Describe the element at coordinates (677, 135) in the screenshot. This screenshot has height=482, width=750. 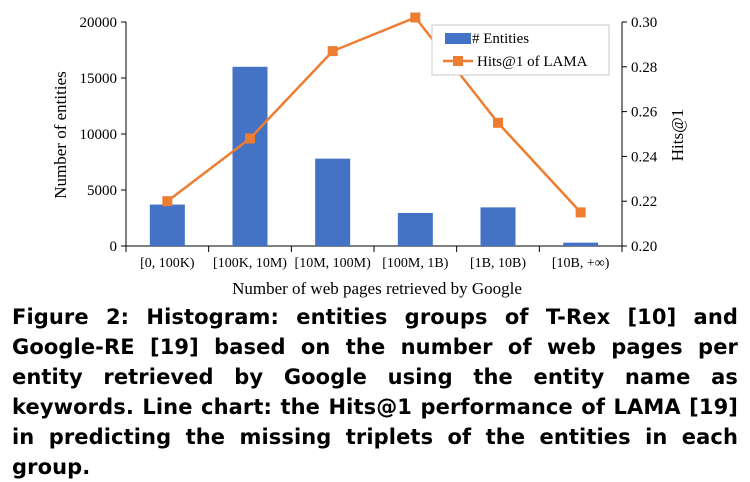
I see `y-axis-label-right: Hits@1` at that location.